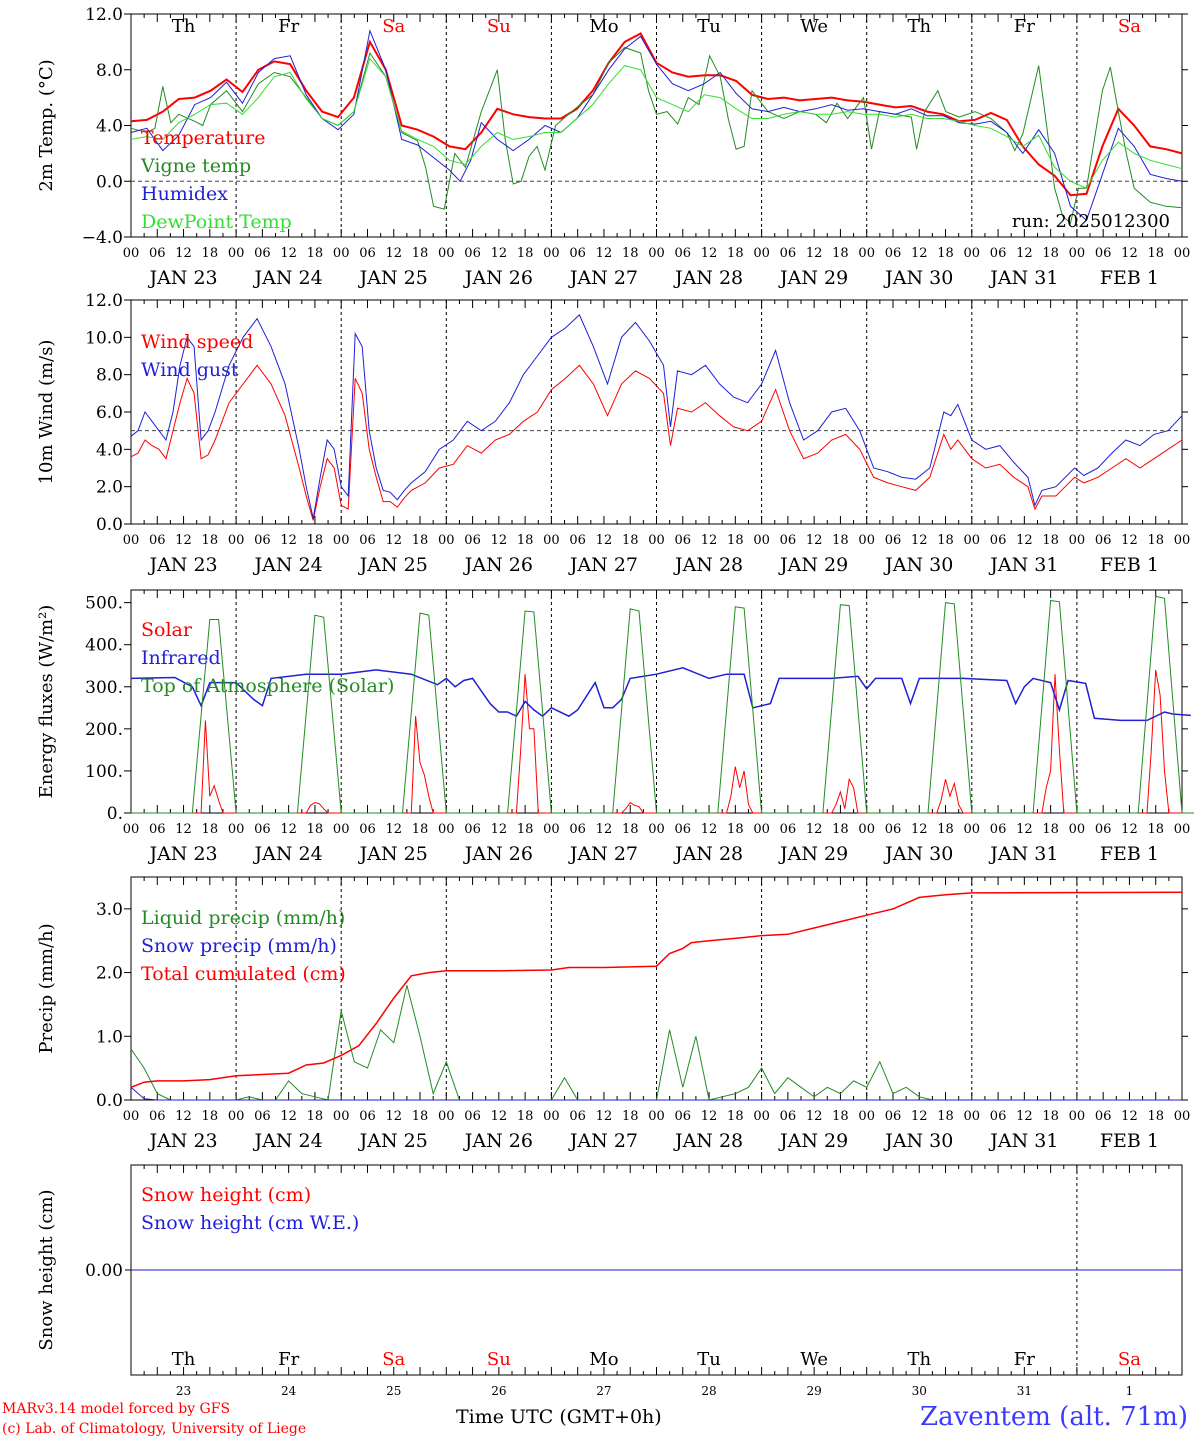 Image resolution: width=1194 pixels, height=1440 pixels. Describe the element at coordinates (656, 1043) in the screenshot. I see `series-line-liquid-precip-mm-h-` at that location.